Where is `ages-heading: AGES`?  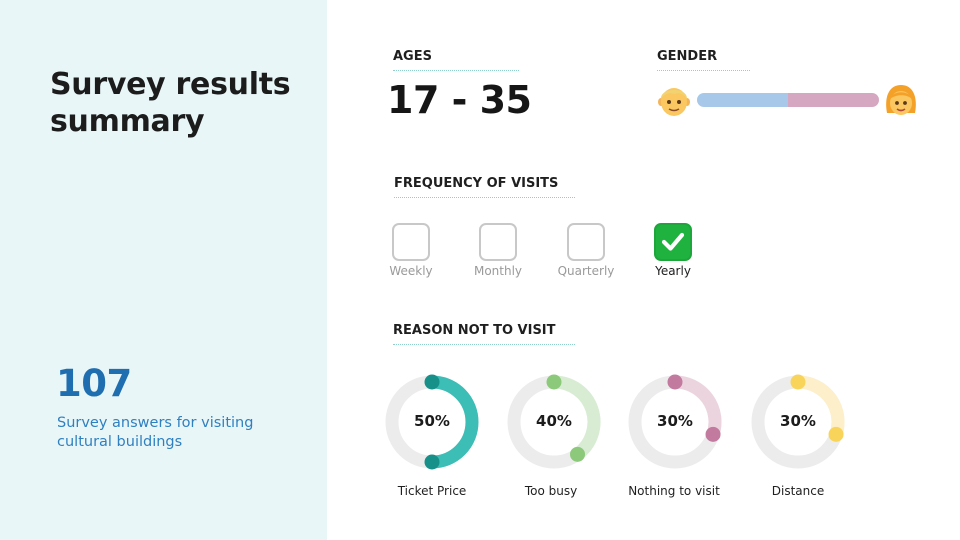 ages-heading: AGES is located at coordinates (456, 60).